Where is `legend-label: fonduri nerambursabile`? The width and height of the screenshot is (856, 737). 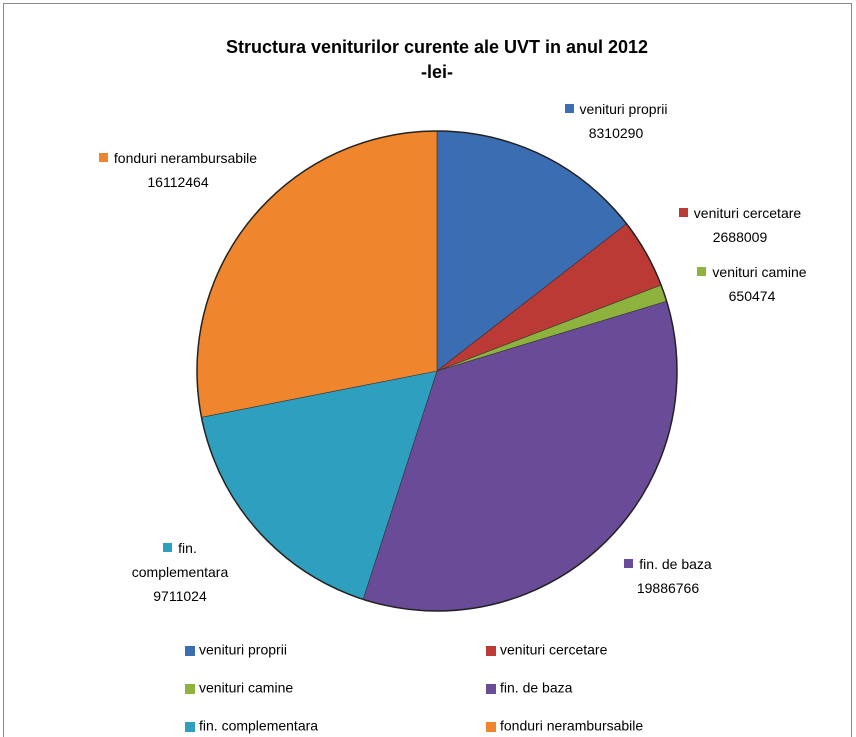 legend-label: fonduri nerambursabile is located at coordinates (571, 726).